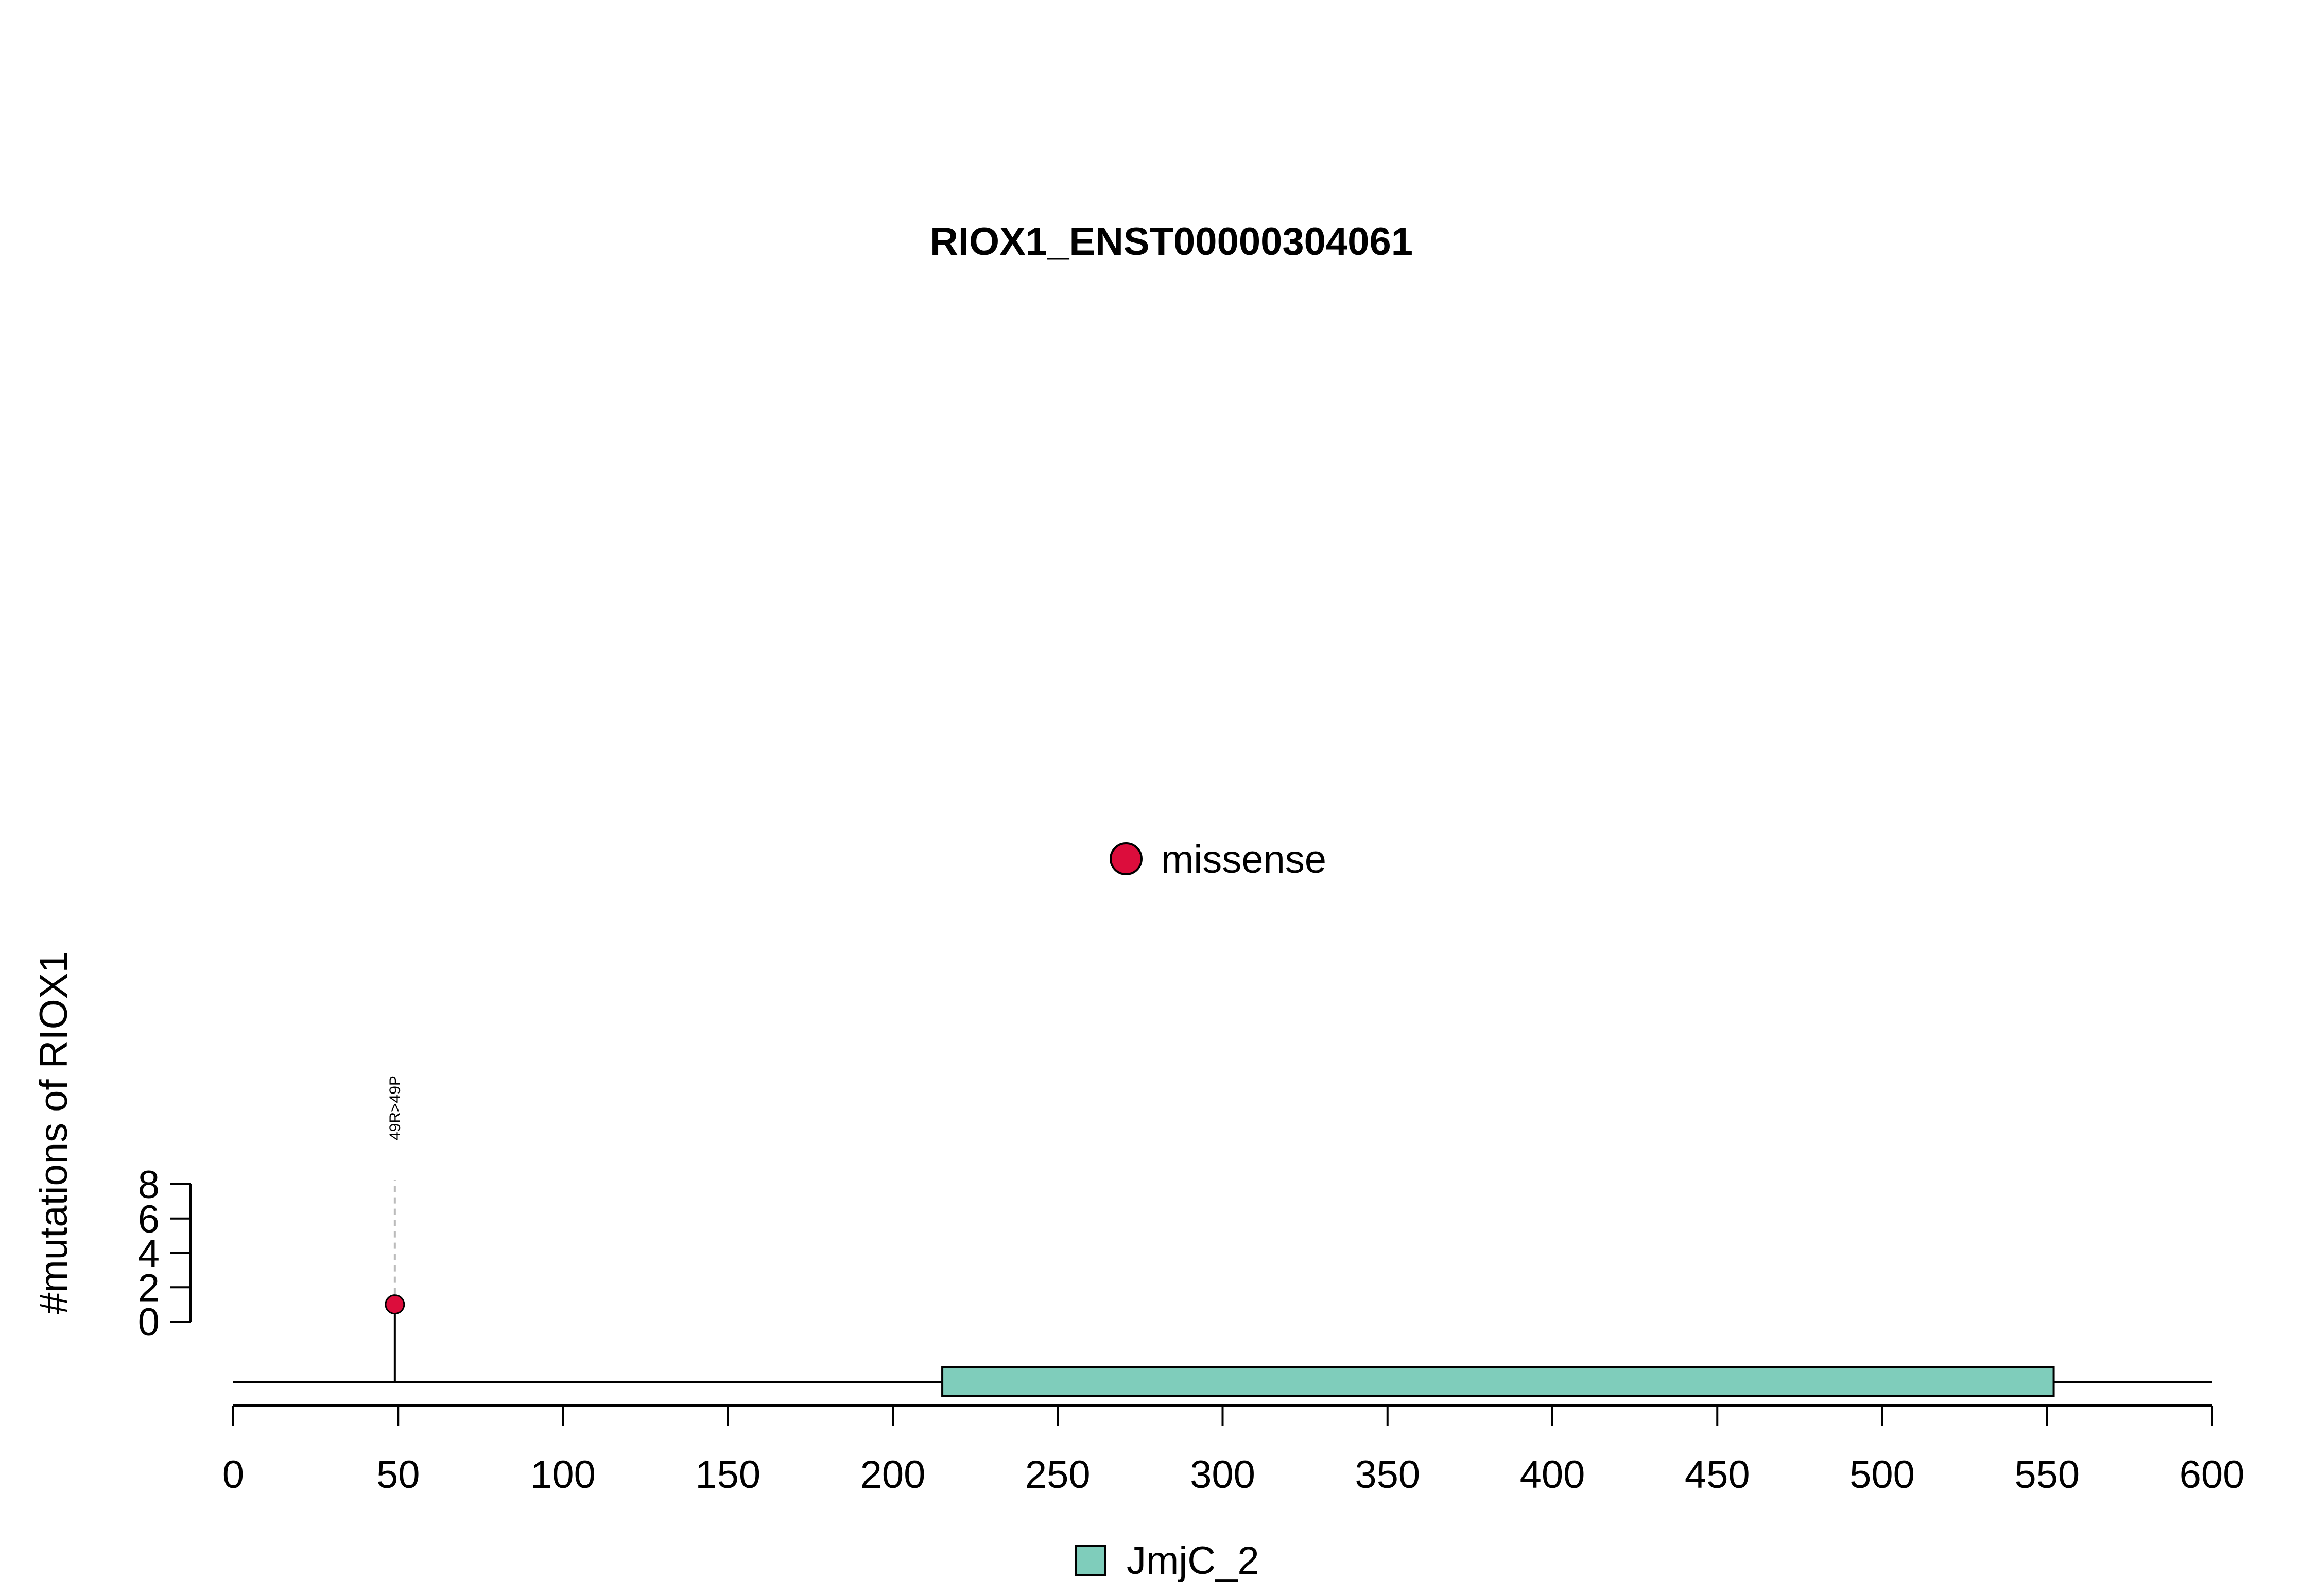  Describe the element at coordinates (1882, 1475) in the screenshot. I see `x-tick-label: 500` at that location.